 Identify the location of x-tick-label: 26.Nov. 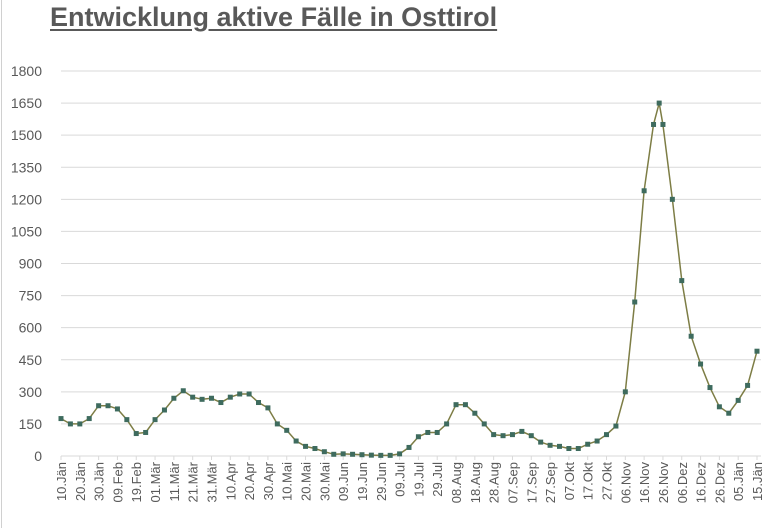
(663, 483).